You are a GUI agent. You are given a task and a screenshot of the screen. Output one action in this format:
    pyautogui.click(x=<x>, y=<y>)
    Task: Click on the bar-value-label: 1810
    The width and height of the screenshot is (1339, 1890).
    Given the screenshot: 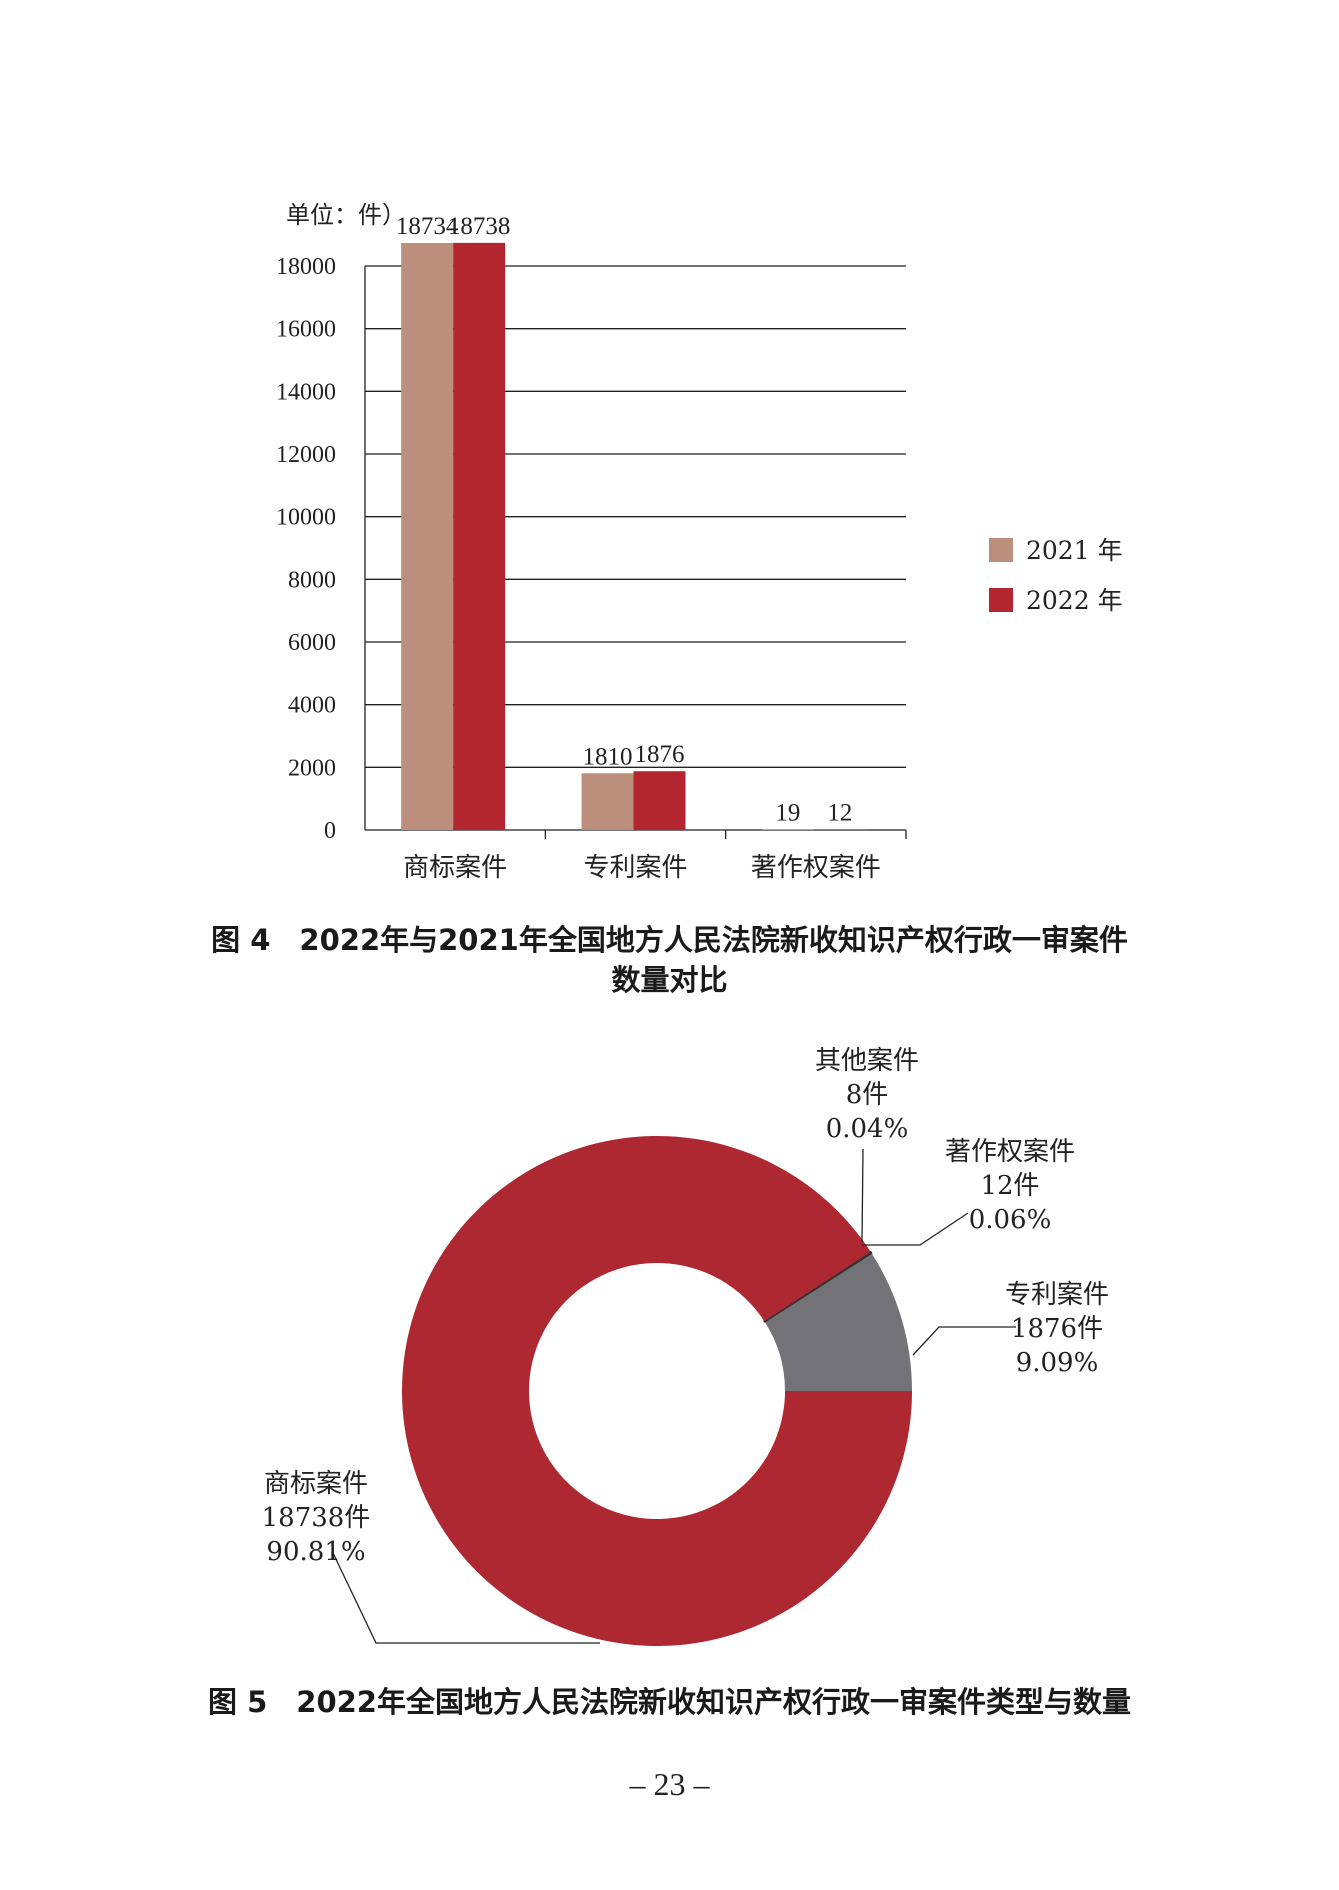 What is the action you would take?
    pyautogui.click(x=608, y=756)
    